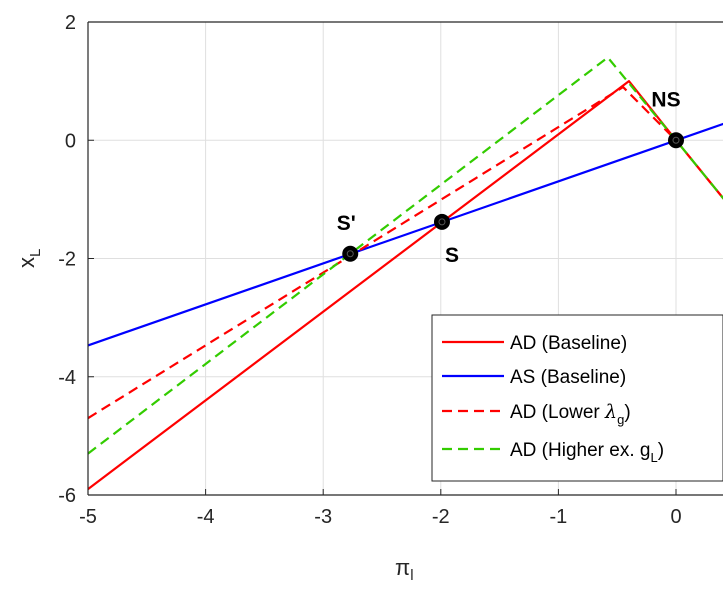 This screenshot has width=723, height=590. Describe the element at coordinates (675, 517) in the screenshot. I see `x-tick-label: 0` at that location.